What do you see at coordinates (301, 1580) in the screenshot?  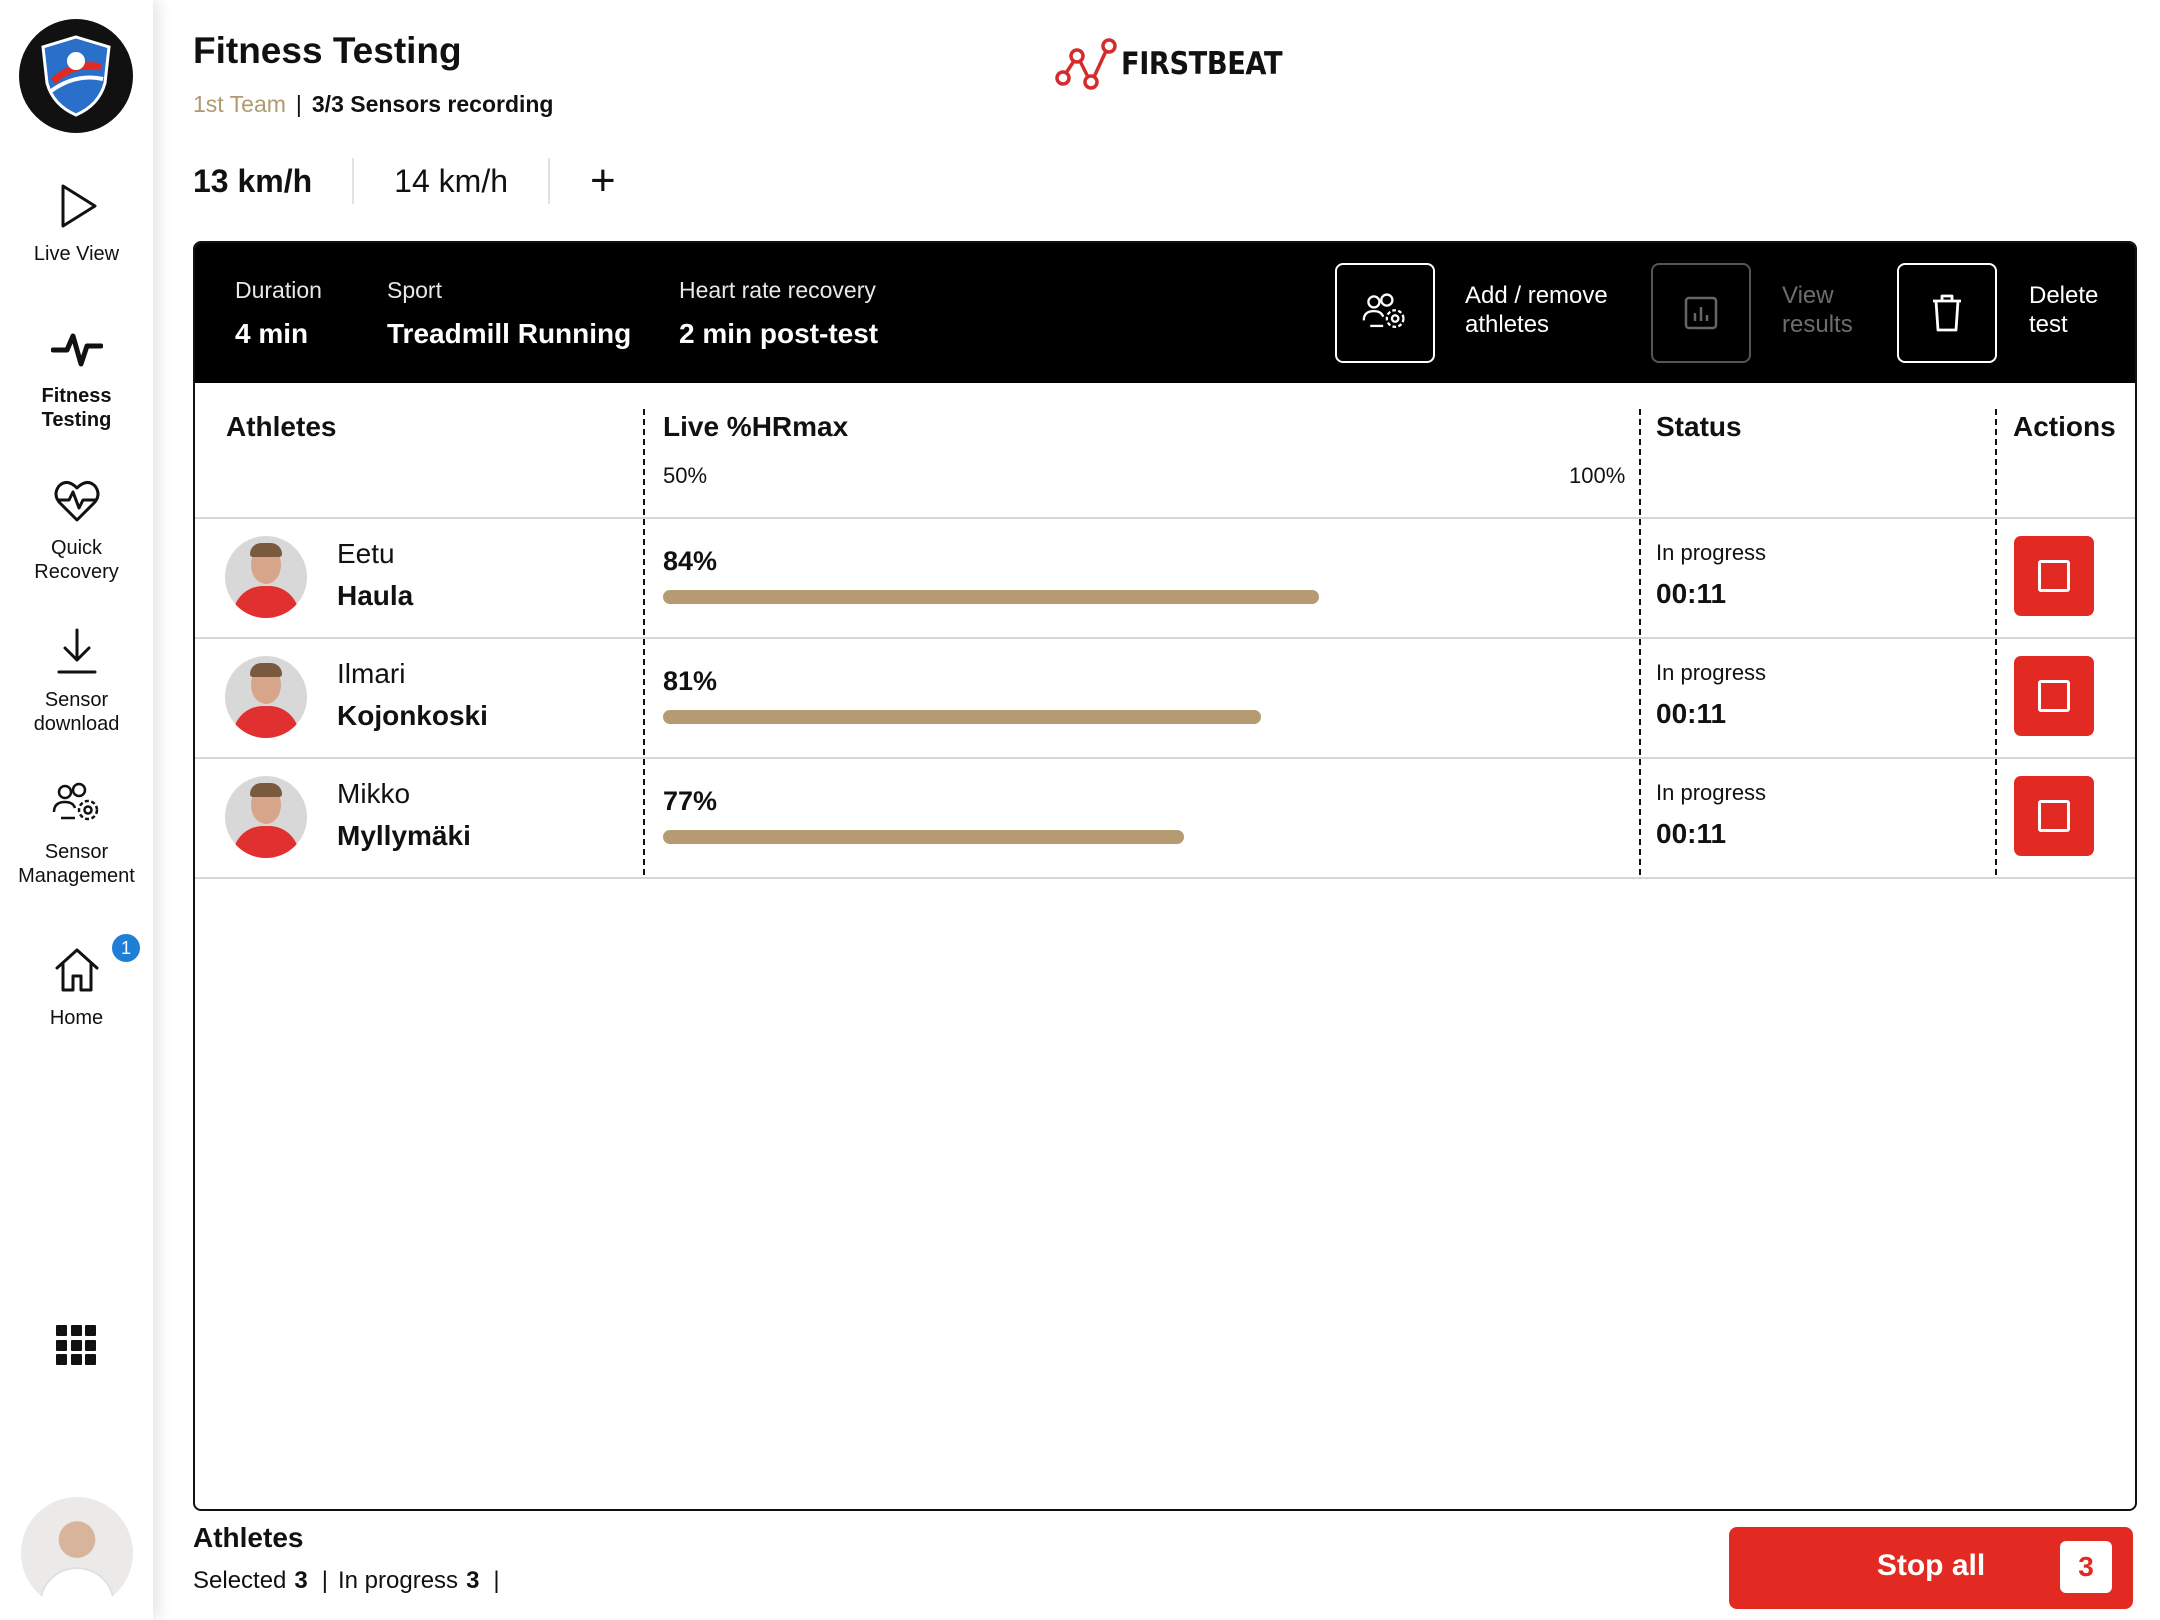 I see `selected-count: 3` at bounding box center [301, 1580].